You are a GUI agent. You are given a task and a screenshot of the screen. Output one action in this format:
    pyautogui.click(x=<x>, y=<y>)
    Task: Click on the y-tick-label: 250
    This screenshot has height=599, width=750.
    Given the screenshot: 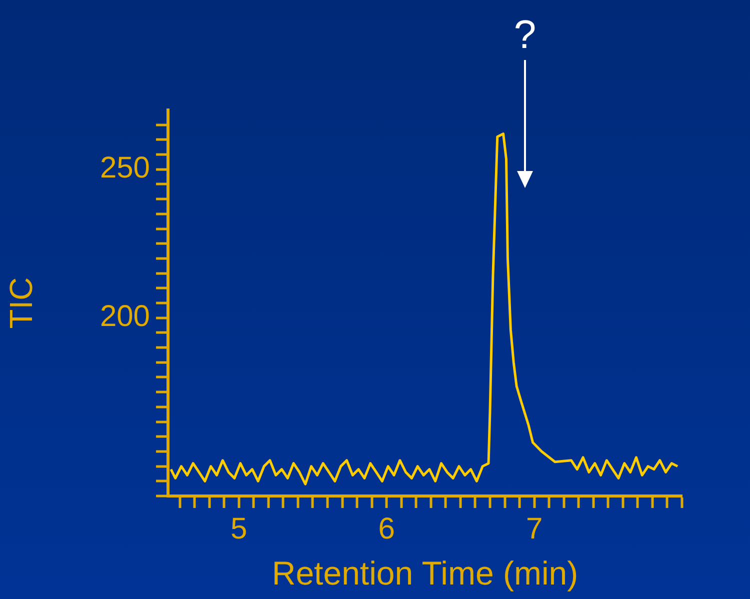 What is the action you would take?
    pyautogui.click(x=125, y=168)
    